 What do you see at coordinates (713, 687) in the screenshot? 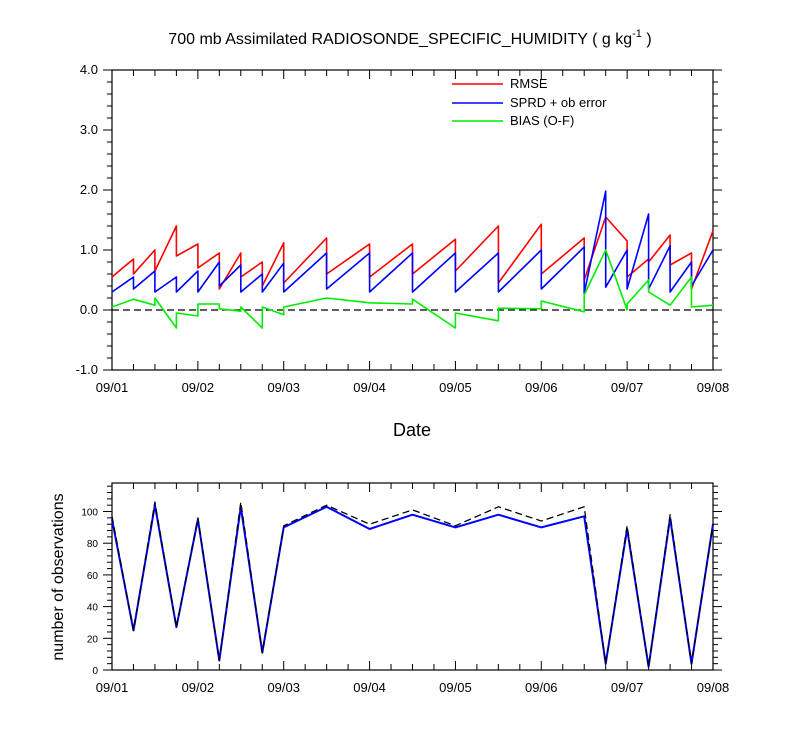
I see `bottom-x-tick-label: 09/08` at bounding box center [713, 687].